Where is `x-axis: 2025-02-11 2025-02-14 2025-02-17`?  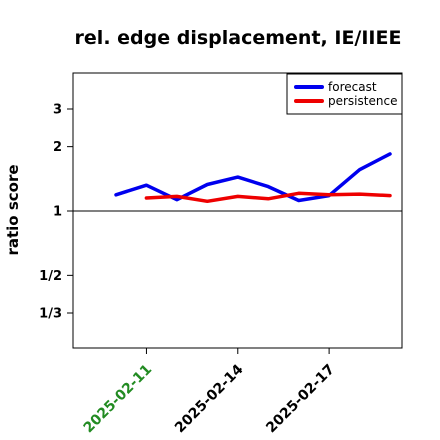
x-axis: 2025-02-11 2025-02-14 2025-02-17 is located at coordinates (209, 392).